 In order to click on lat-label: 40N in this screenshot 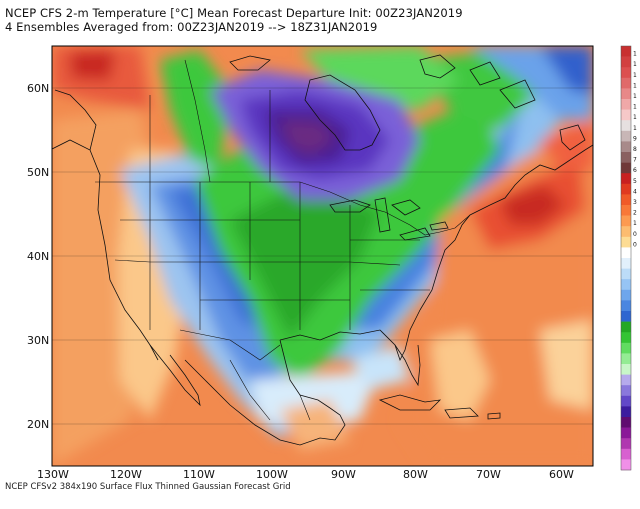, I will do `click(38, 256)`.